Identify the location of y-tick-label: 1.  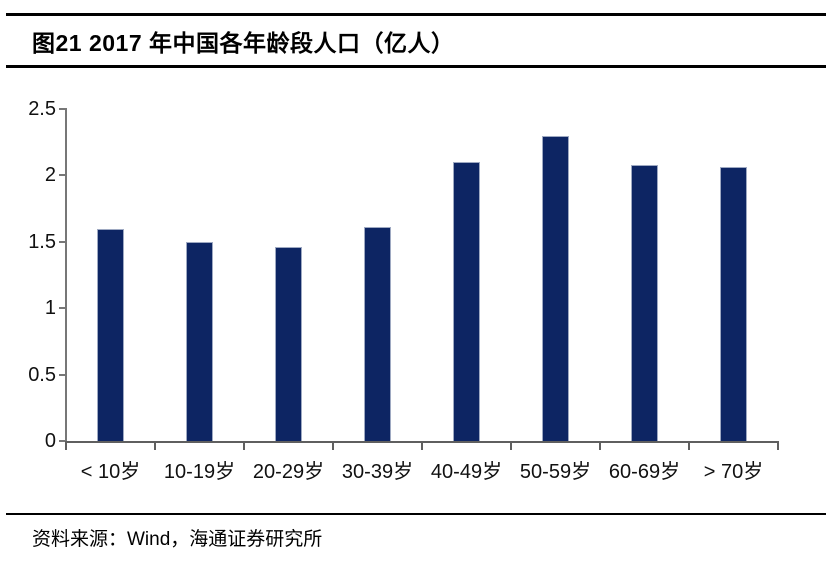
(50, 308).